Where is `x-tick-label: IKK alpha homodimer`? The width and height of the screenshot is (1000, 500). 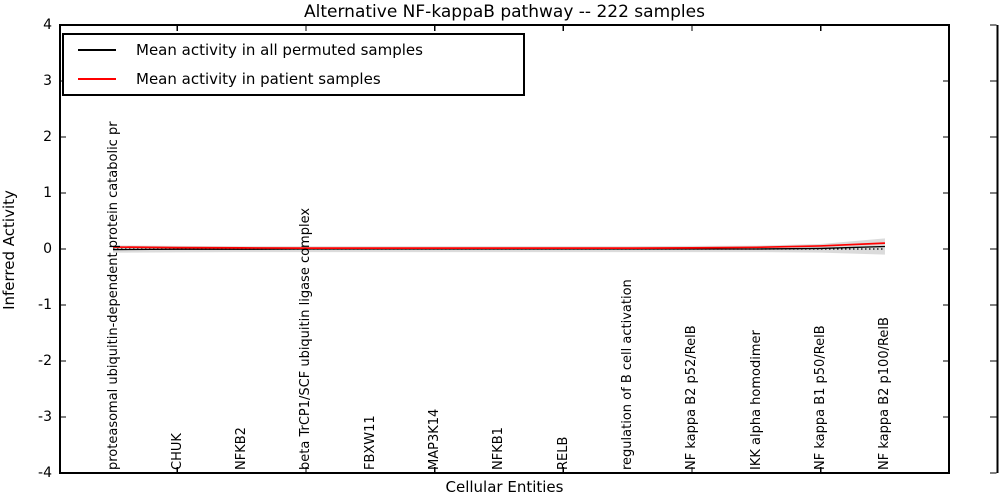
x-tick-label: IKK alpha homodimer is located at coordinates (756, 400).